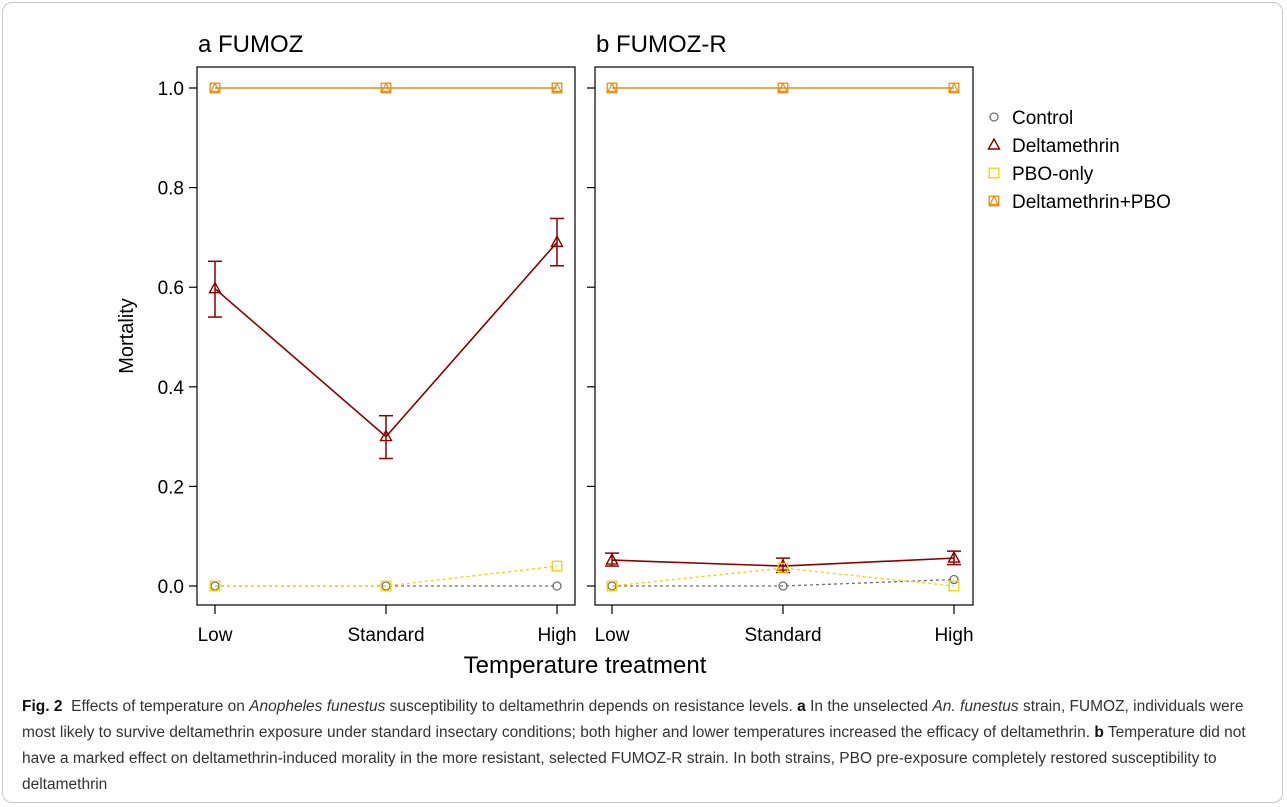 This screenshot has width=1287, height=807. Describe the element at coordinates (953, 635) in the screenshot. I see `panel-b-x-tick-label-high: High` at that location.